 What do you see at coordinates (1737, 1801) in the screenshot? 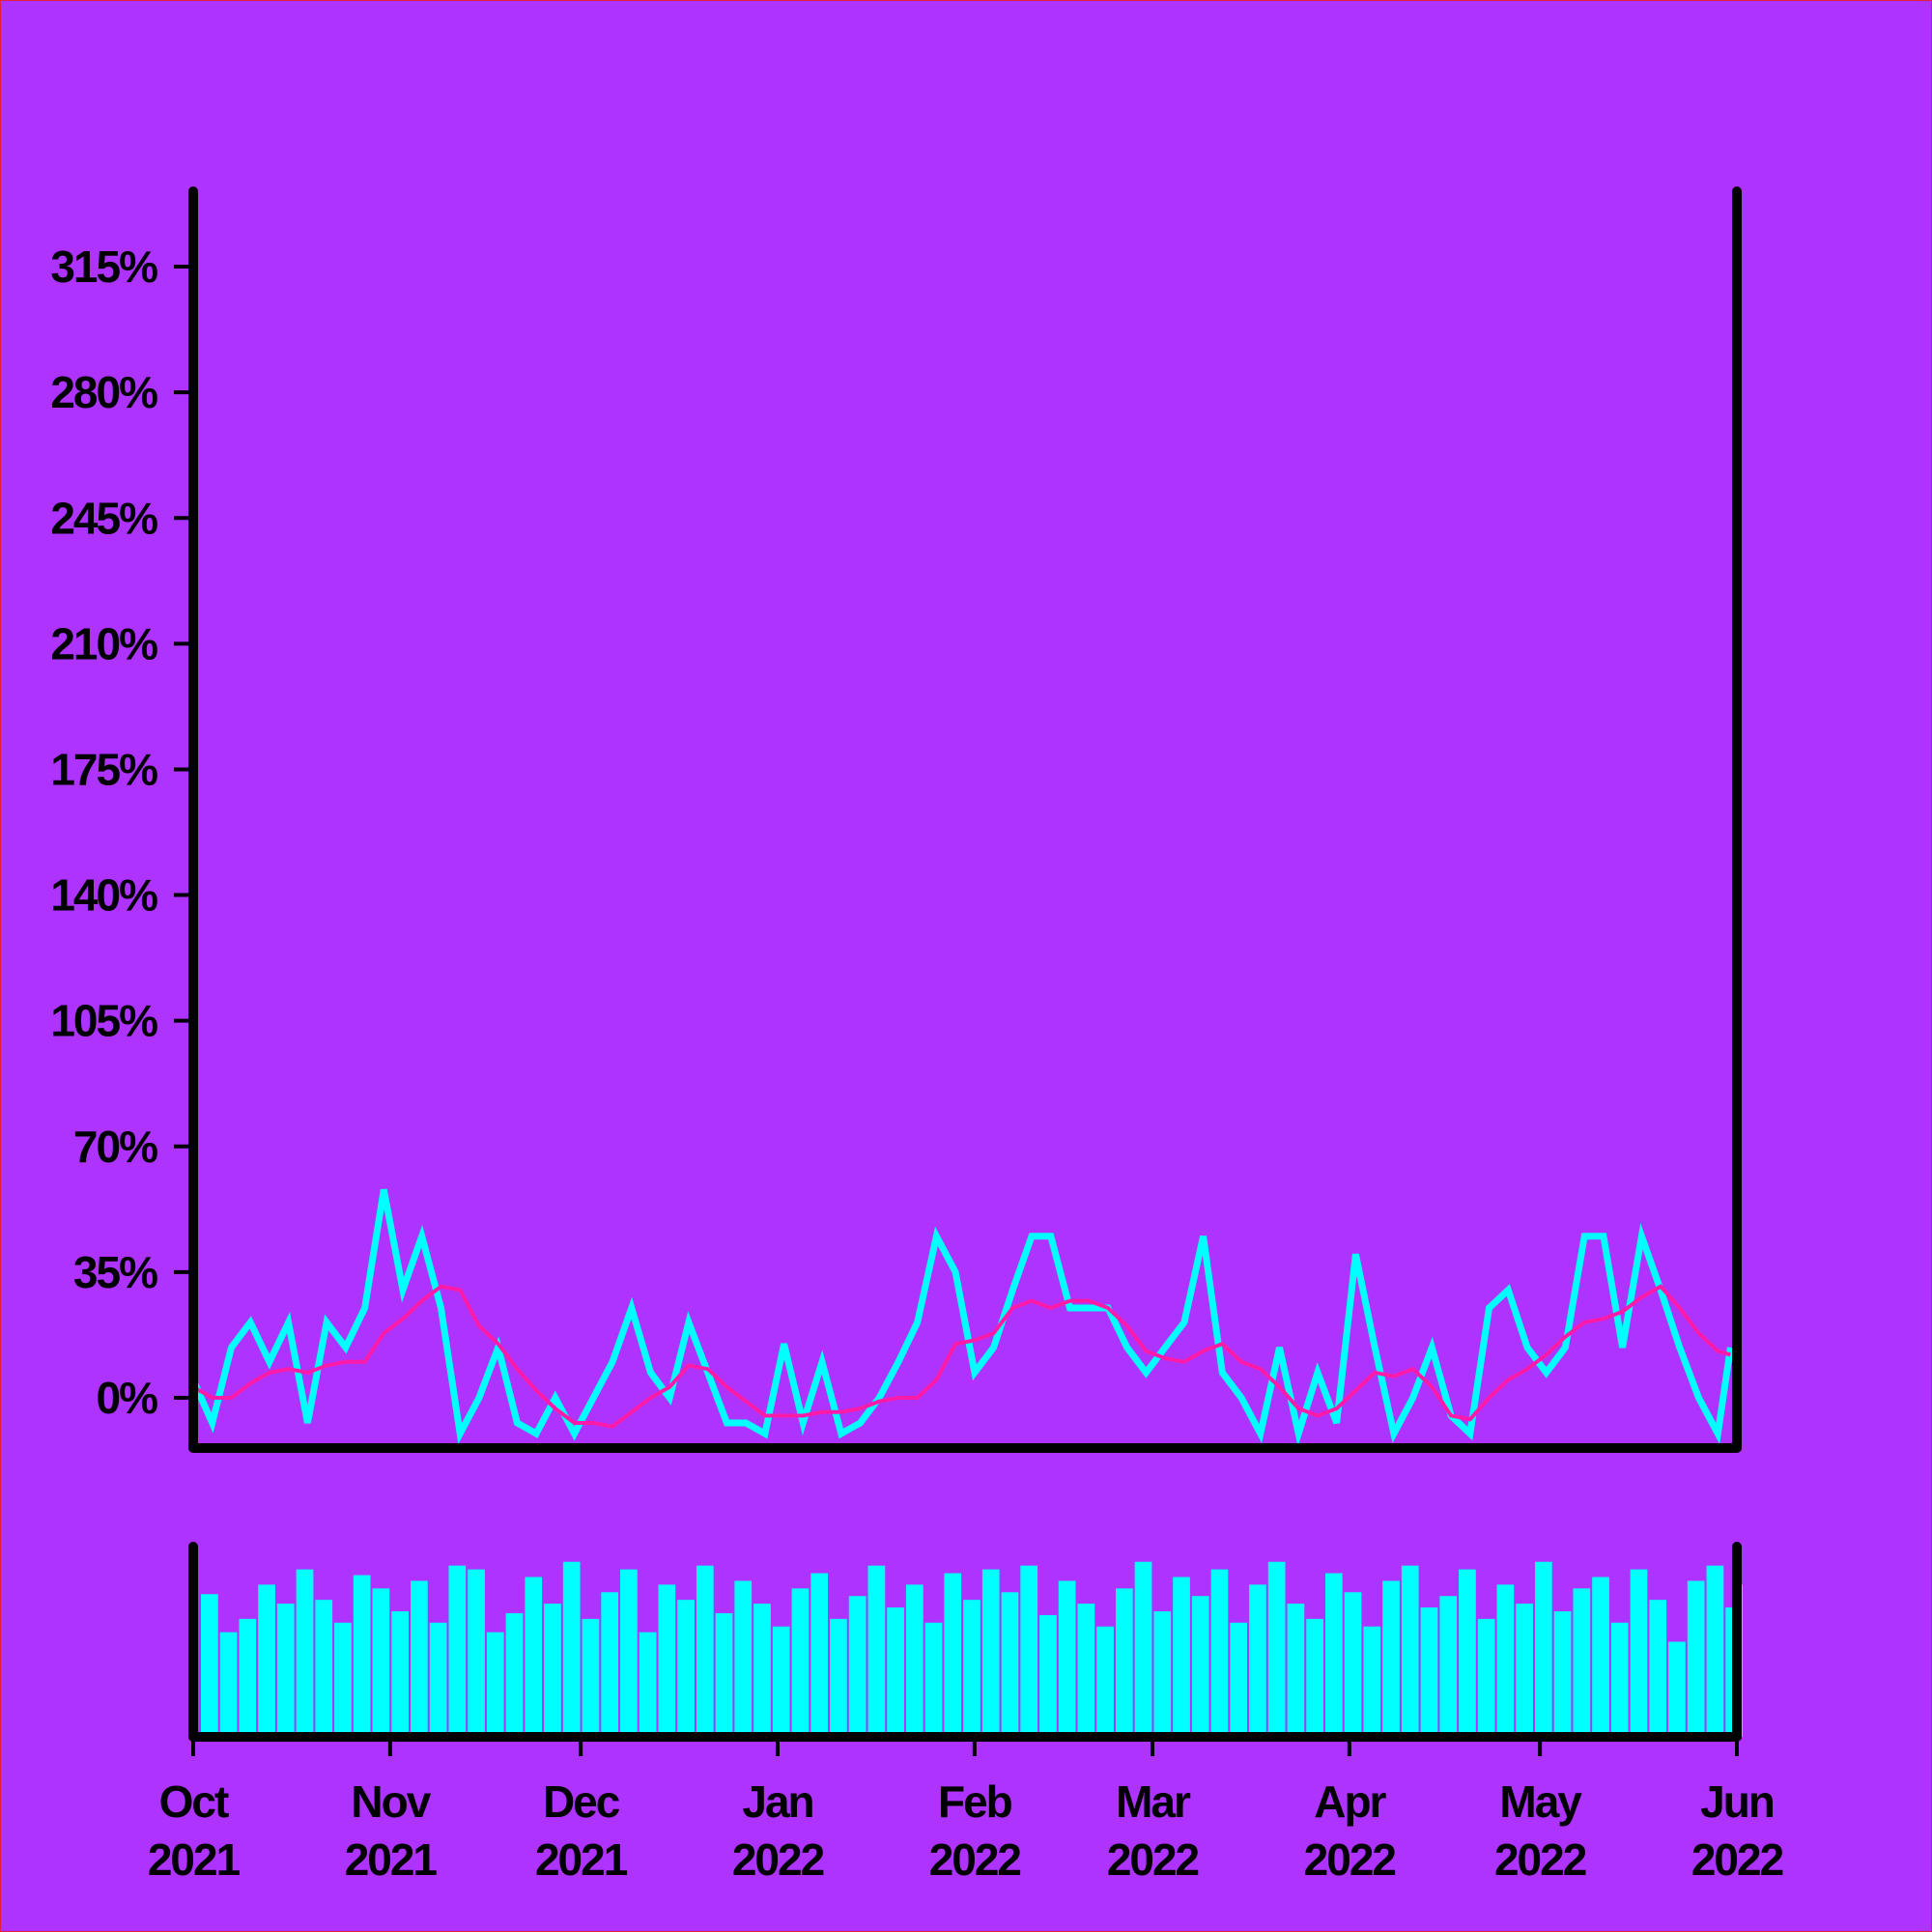
I see `x-tick-label: Jun` at bounding box center [1737, 1801].